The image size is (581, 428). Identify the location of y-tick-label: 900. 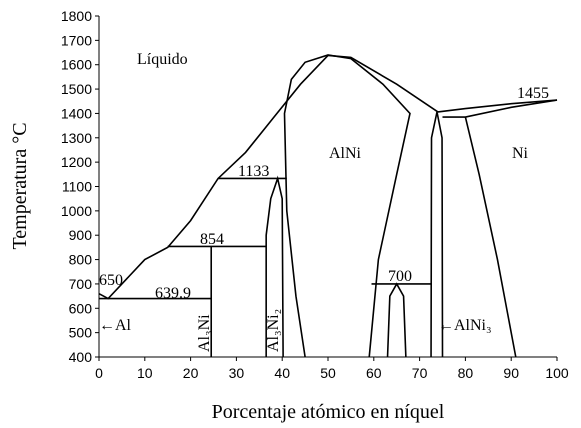
(81, 235).